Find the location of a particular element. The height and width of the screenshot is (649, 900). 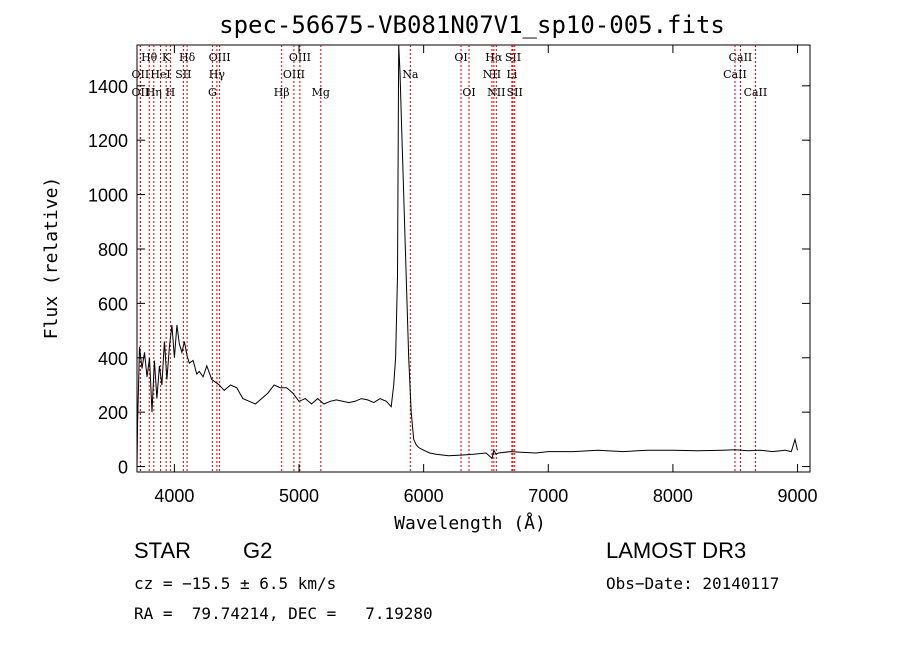

survey-name: LAMOST DR3 is located at coordinates (676, 550).